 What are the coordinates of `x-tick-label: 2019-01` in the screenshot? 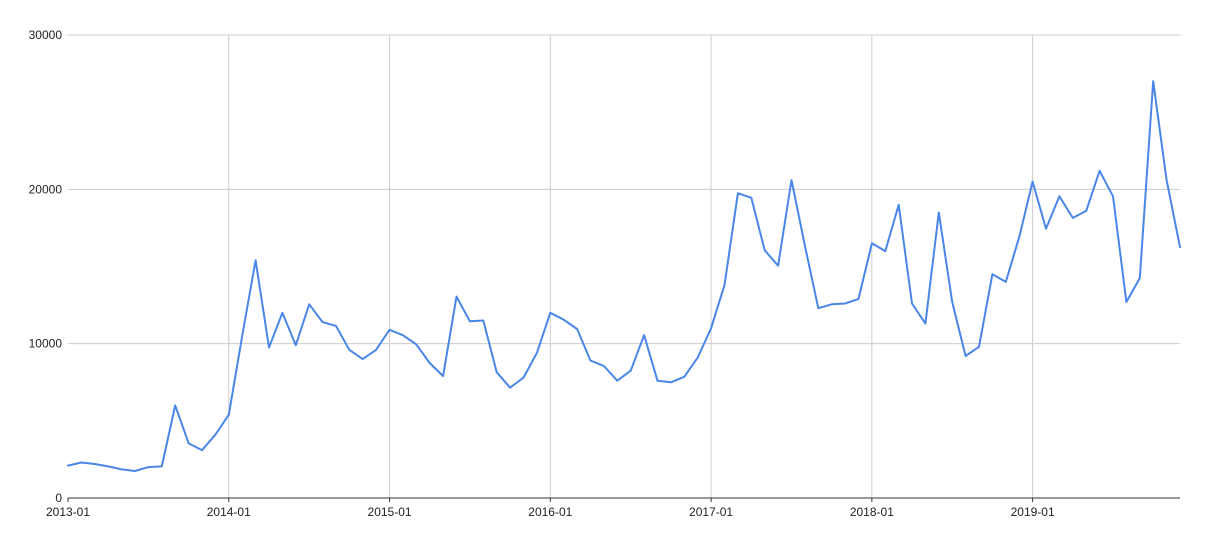 It's located at (1033, 512).